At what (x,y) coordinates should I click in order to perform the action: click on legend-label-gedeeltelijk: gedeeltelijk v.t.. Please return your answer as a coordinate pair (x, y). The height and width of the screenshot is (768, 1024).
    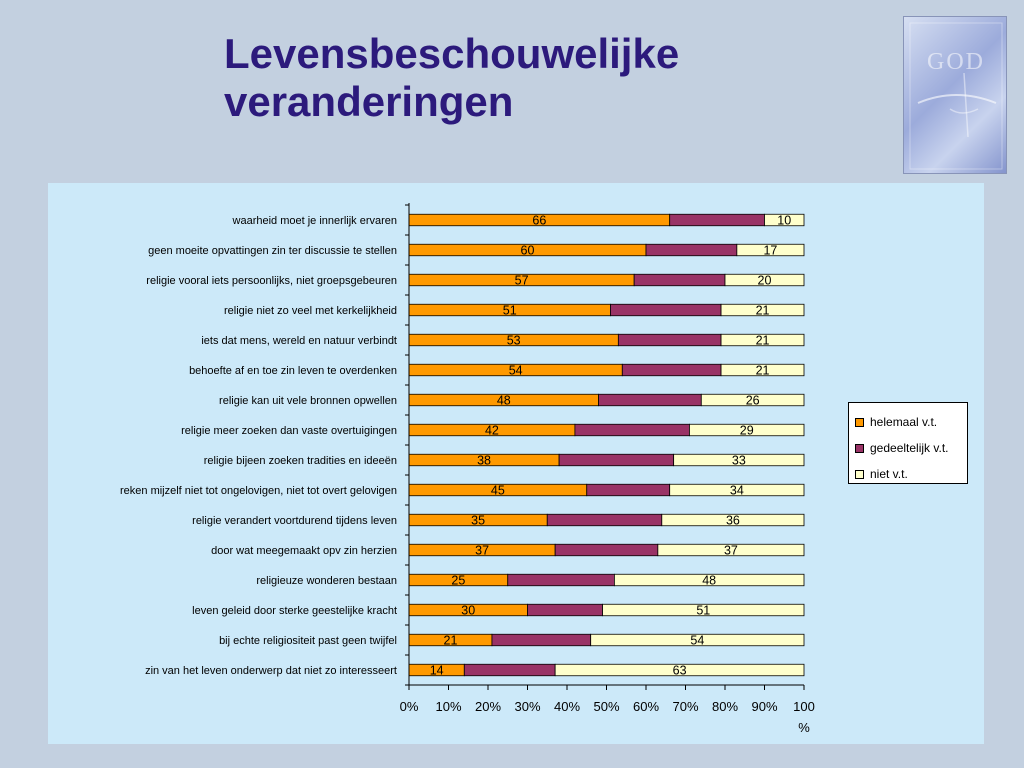
    Looking at the image, I should click on (909, 448).